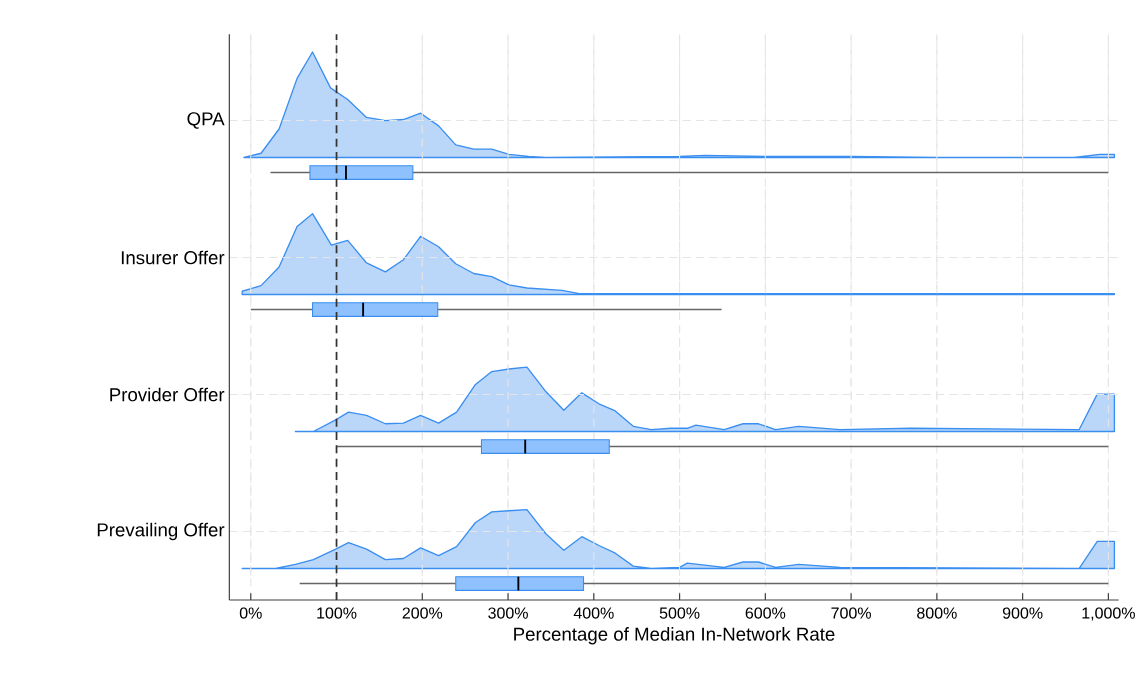 This screenshot has height=700, width=1146. I want to click on x-tick-label: 400%, so click(593, 613).